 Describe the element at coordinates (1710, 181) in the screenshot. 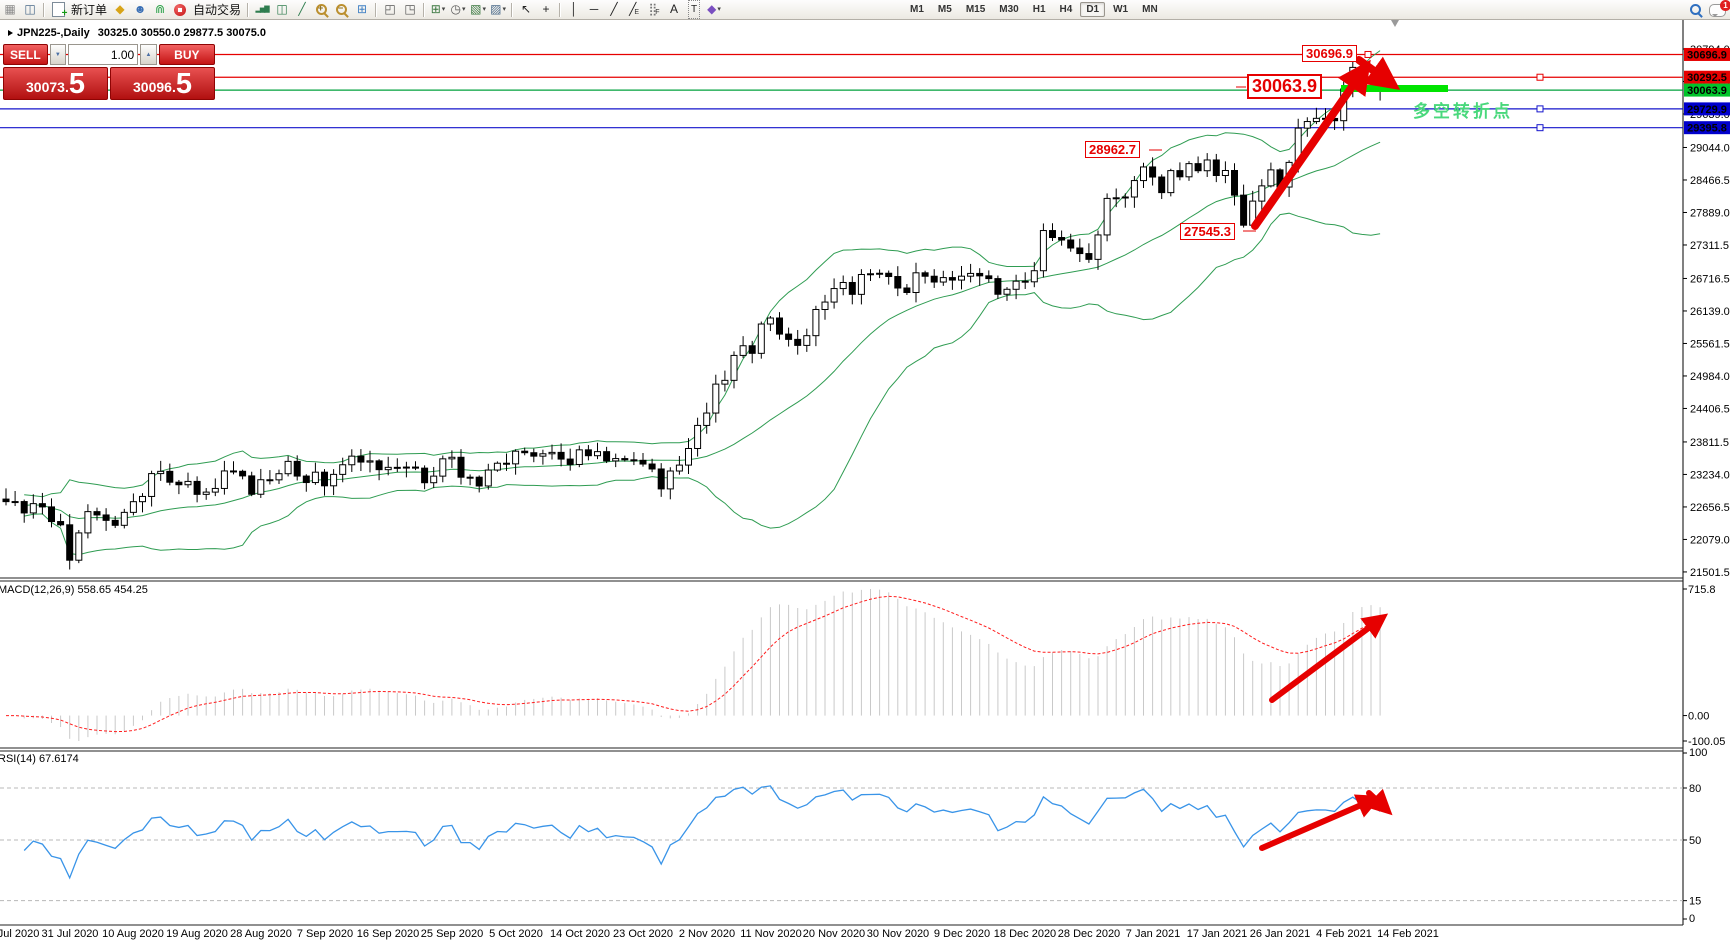

I see `svg-text: 28466.5` at that location.